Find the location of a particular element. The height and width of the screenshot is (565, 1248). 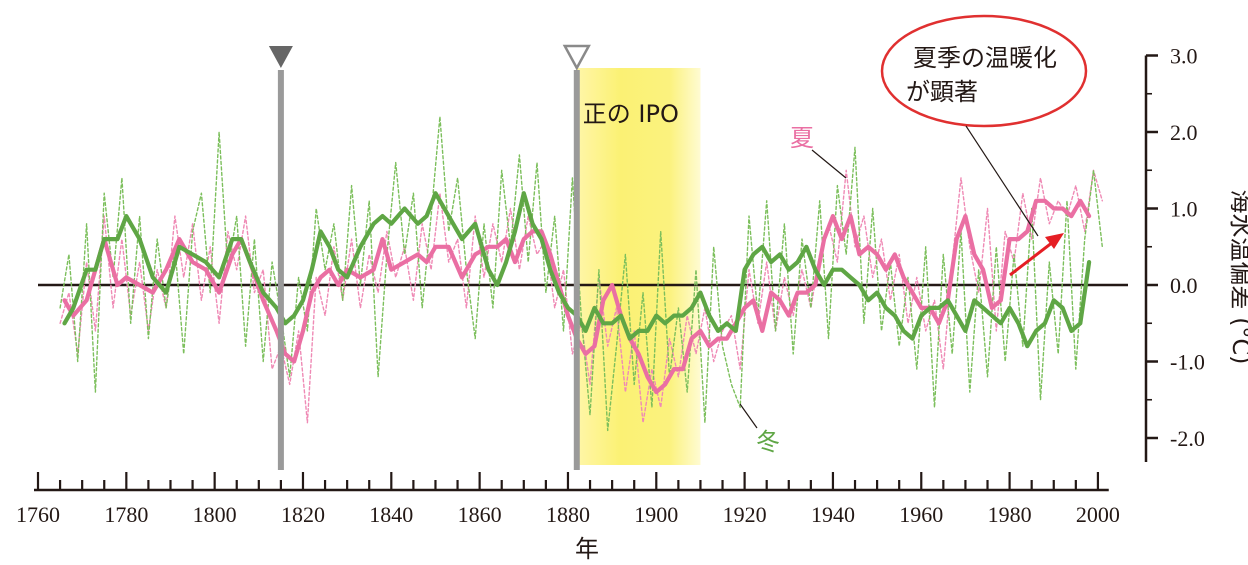

warming-trend-arrow is located at coordinates (1031, 258).